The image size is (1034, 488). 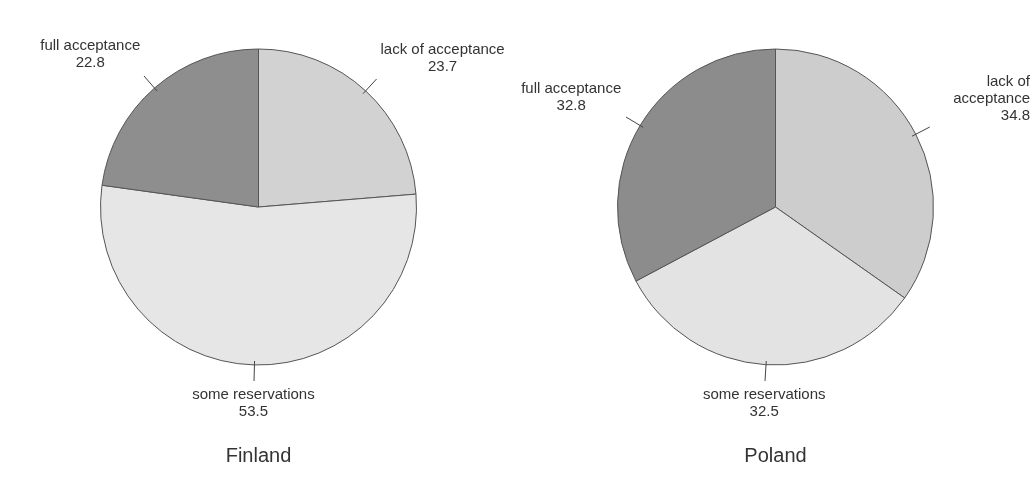 I want to click on text: Poland, so click(x=775, y=454).